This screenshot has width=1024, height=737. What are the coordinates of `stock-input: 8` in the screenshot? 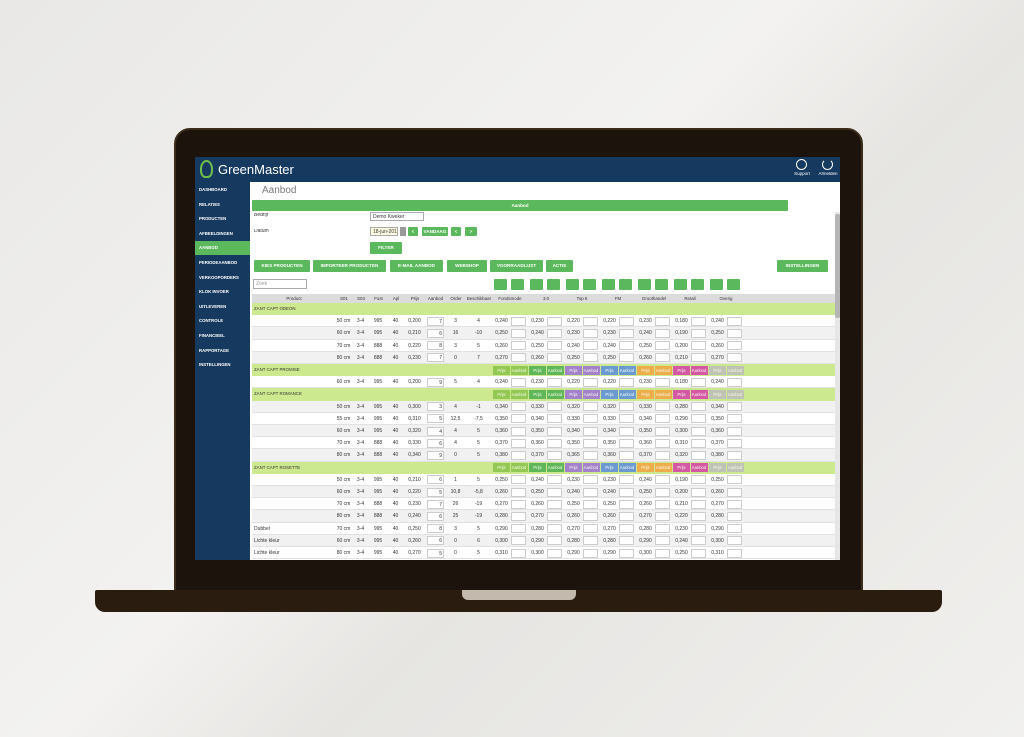 It's located at (435, 346).